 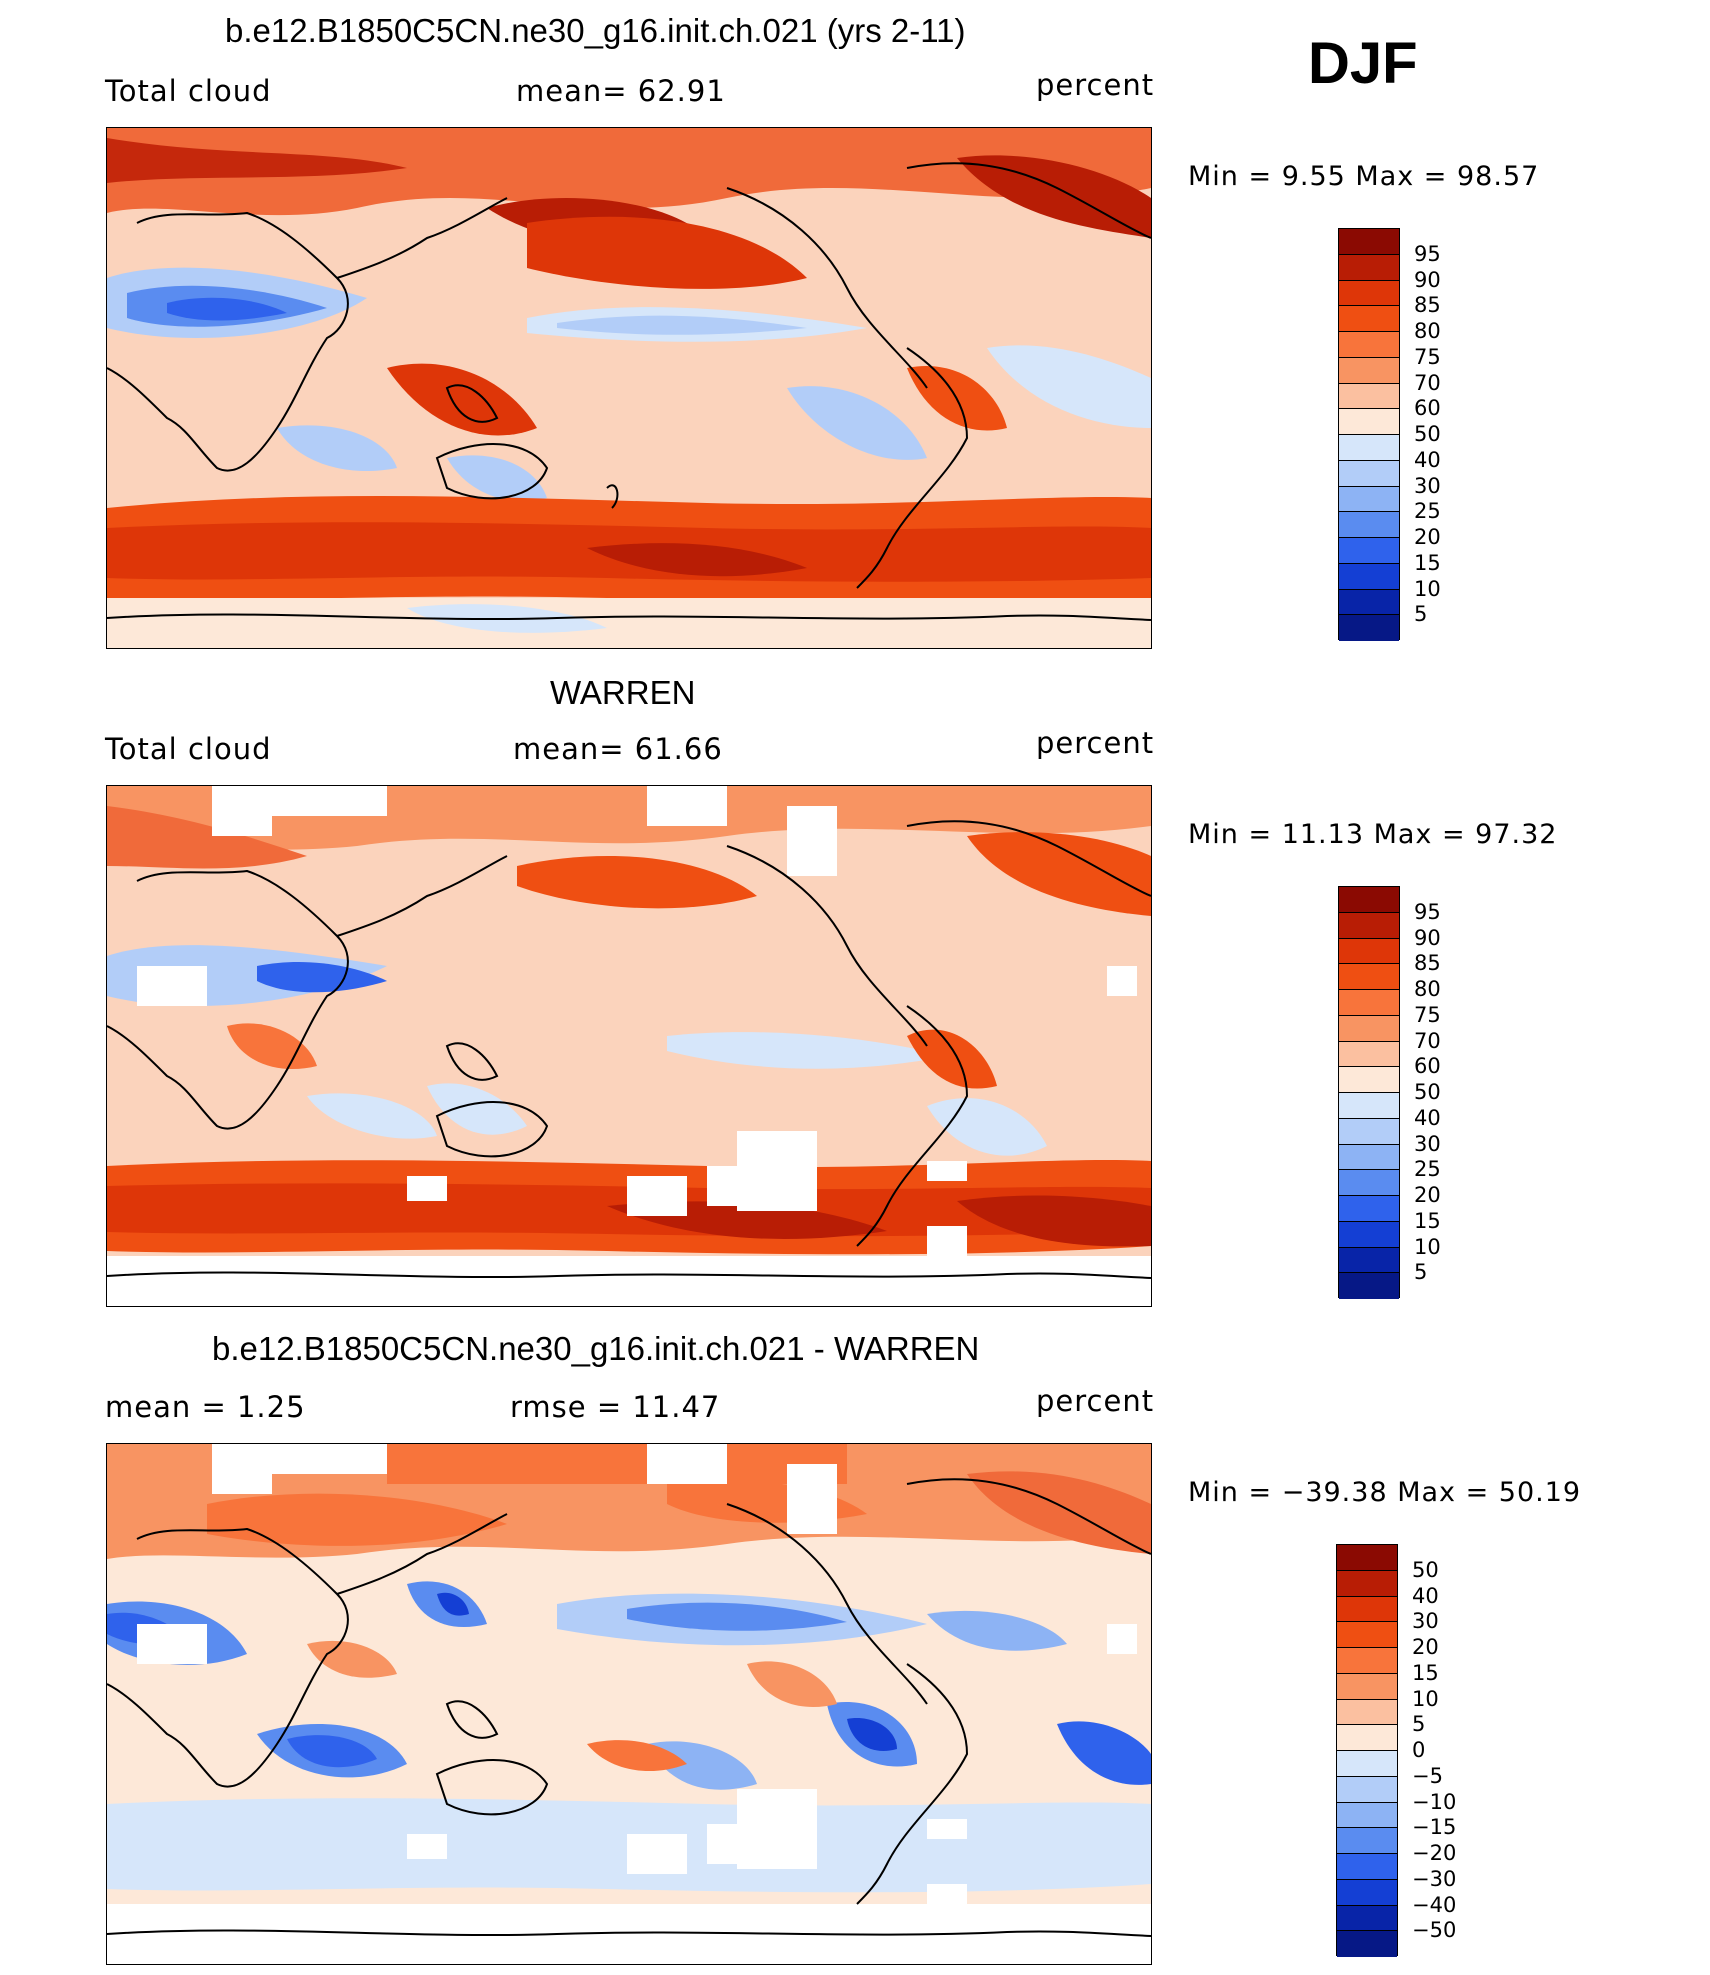 I want to click on panel-1-units-label: percent, so click(x=1095, y=85).